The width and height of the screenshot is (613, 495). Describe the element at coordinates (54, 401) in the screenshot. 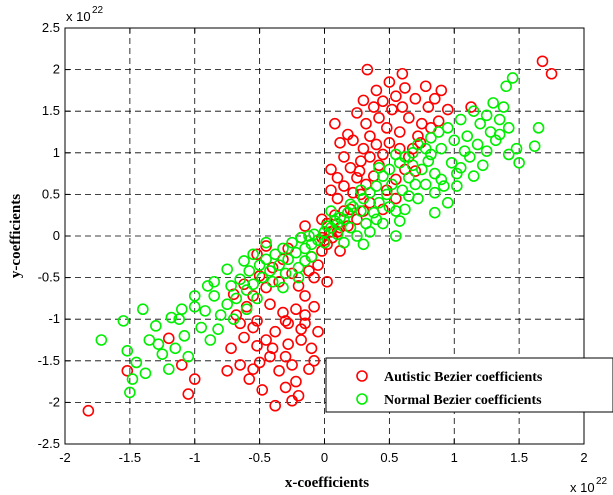

I see `y-tick-label: -2` at that location.